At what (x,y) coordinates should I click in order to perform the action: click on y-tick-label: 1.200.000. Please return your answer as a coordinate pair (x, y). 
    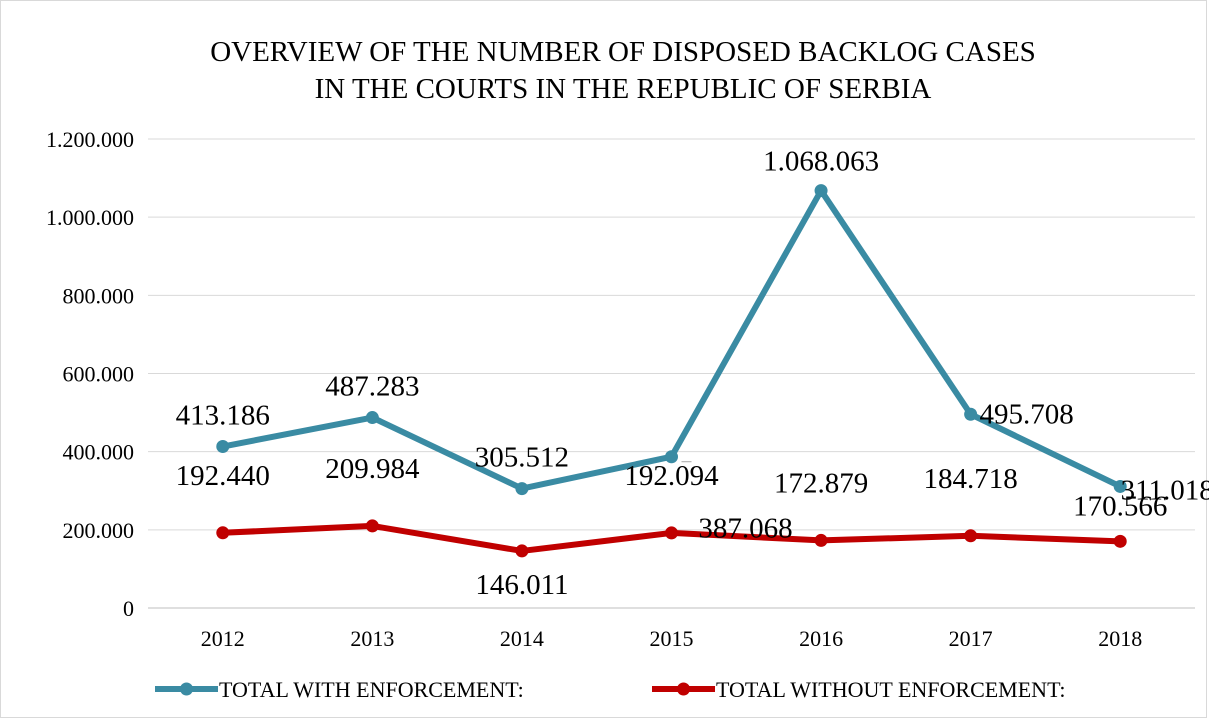
    Looking at the image, I should click on (90, 139).